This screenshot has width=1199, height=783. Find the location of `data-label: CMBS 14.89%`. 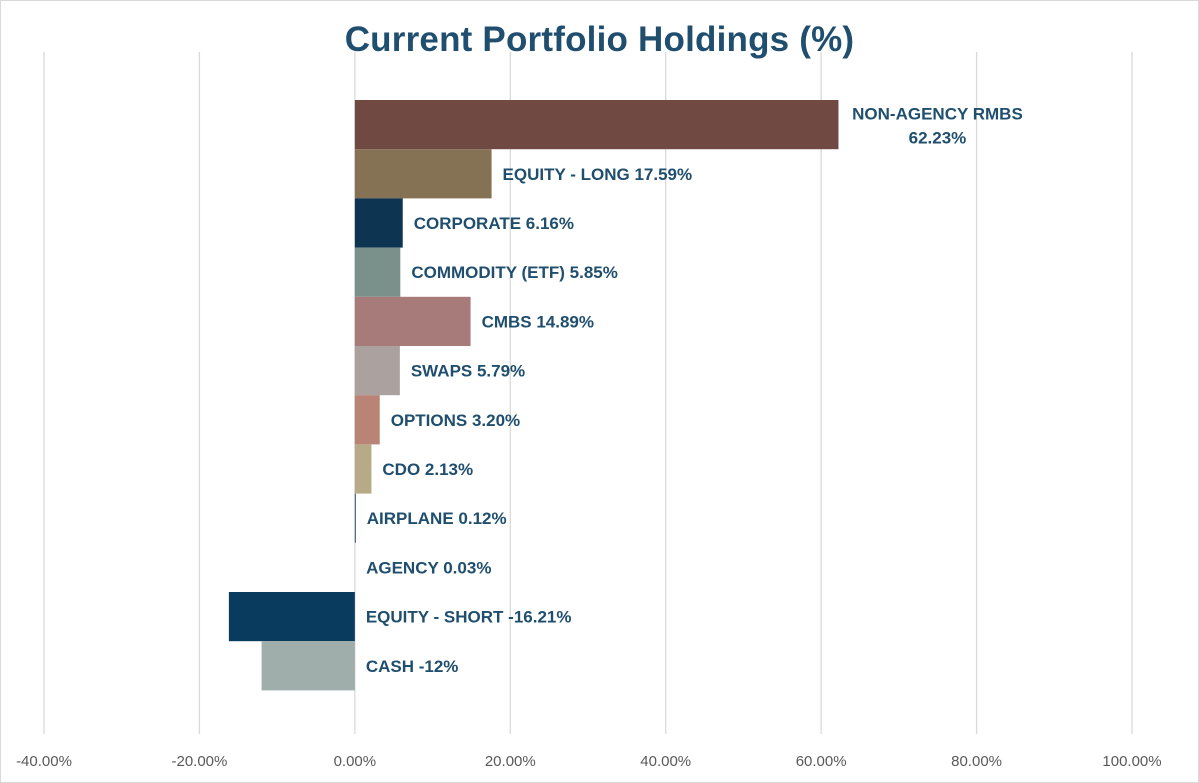

data-label: CMBS 14.89% is located at coordinates (538, 321).